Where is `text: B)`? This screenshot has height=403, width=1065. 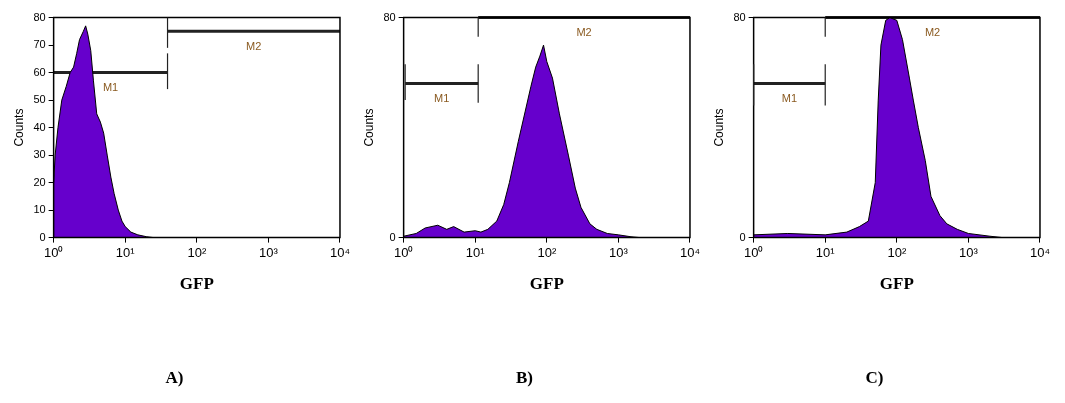
text: B) is located at coordinates (524, 378).